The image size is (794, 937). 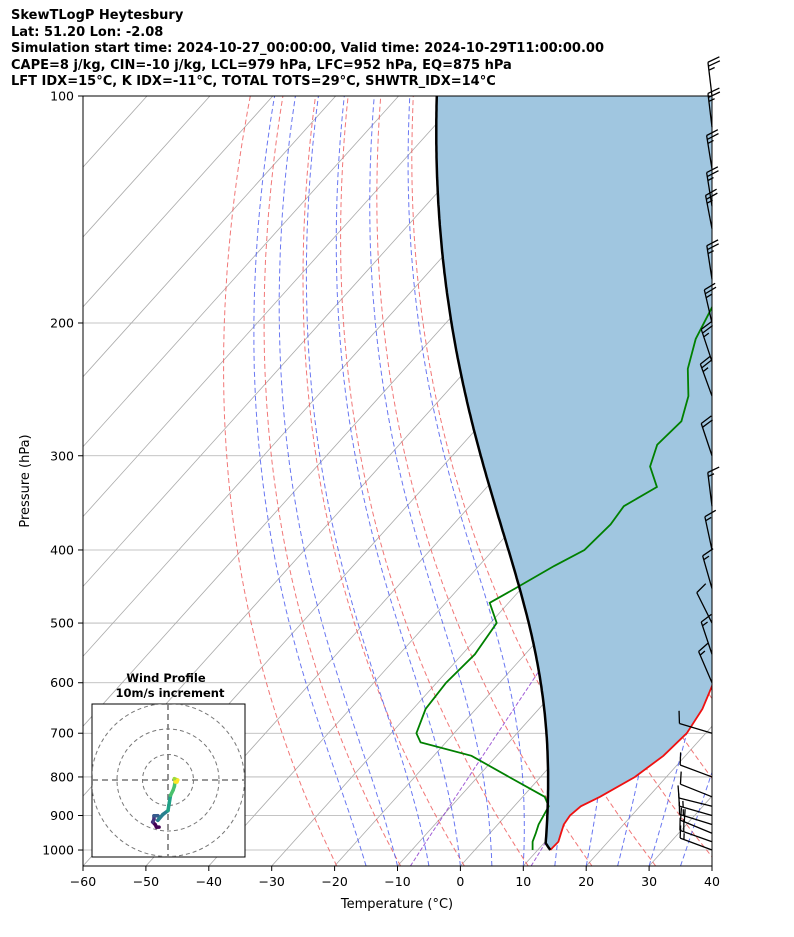 What do you see at coordinates (699, 453) in the screenshot?
I see `wind-barbs` at bounding box center [699, 453].